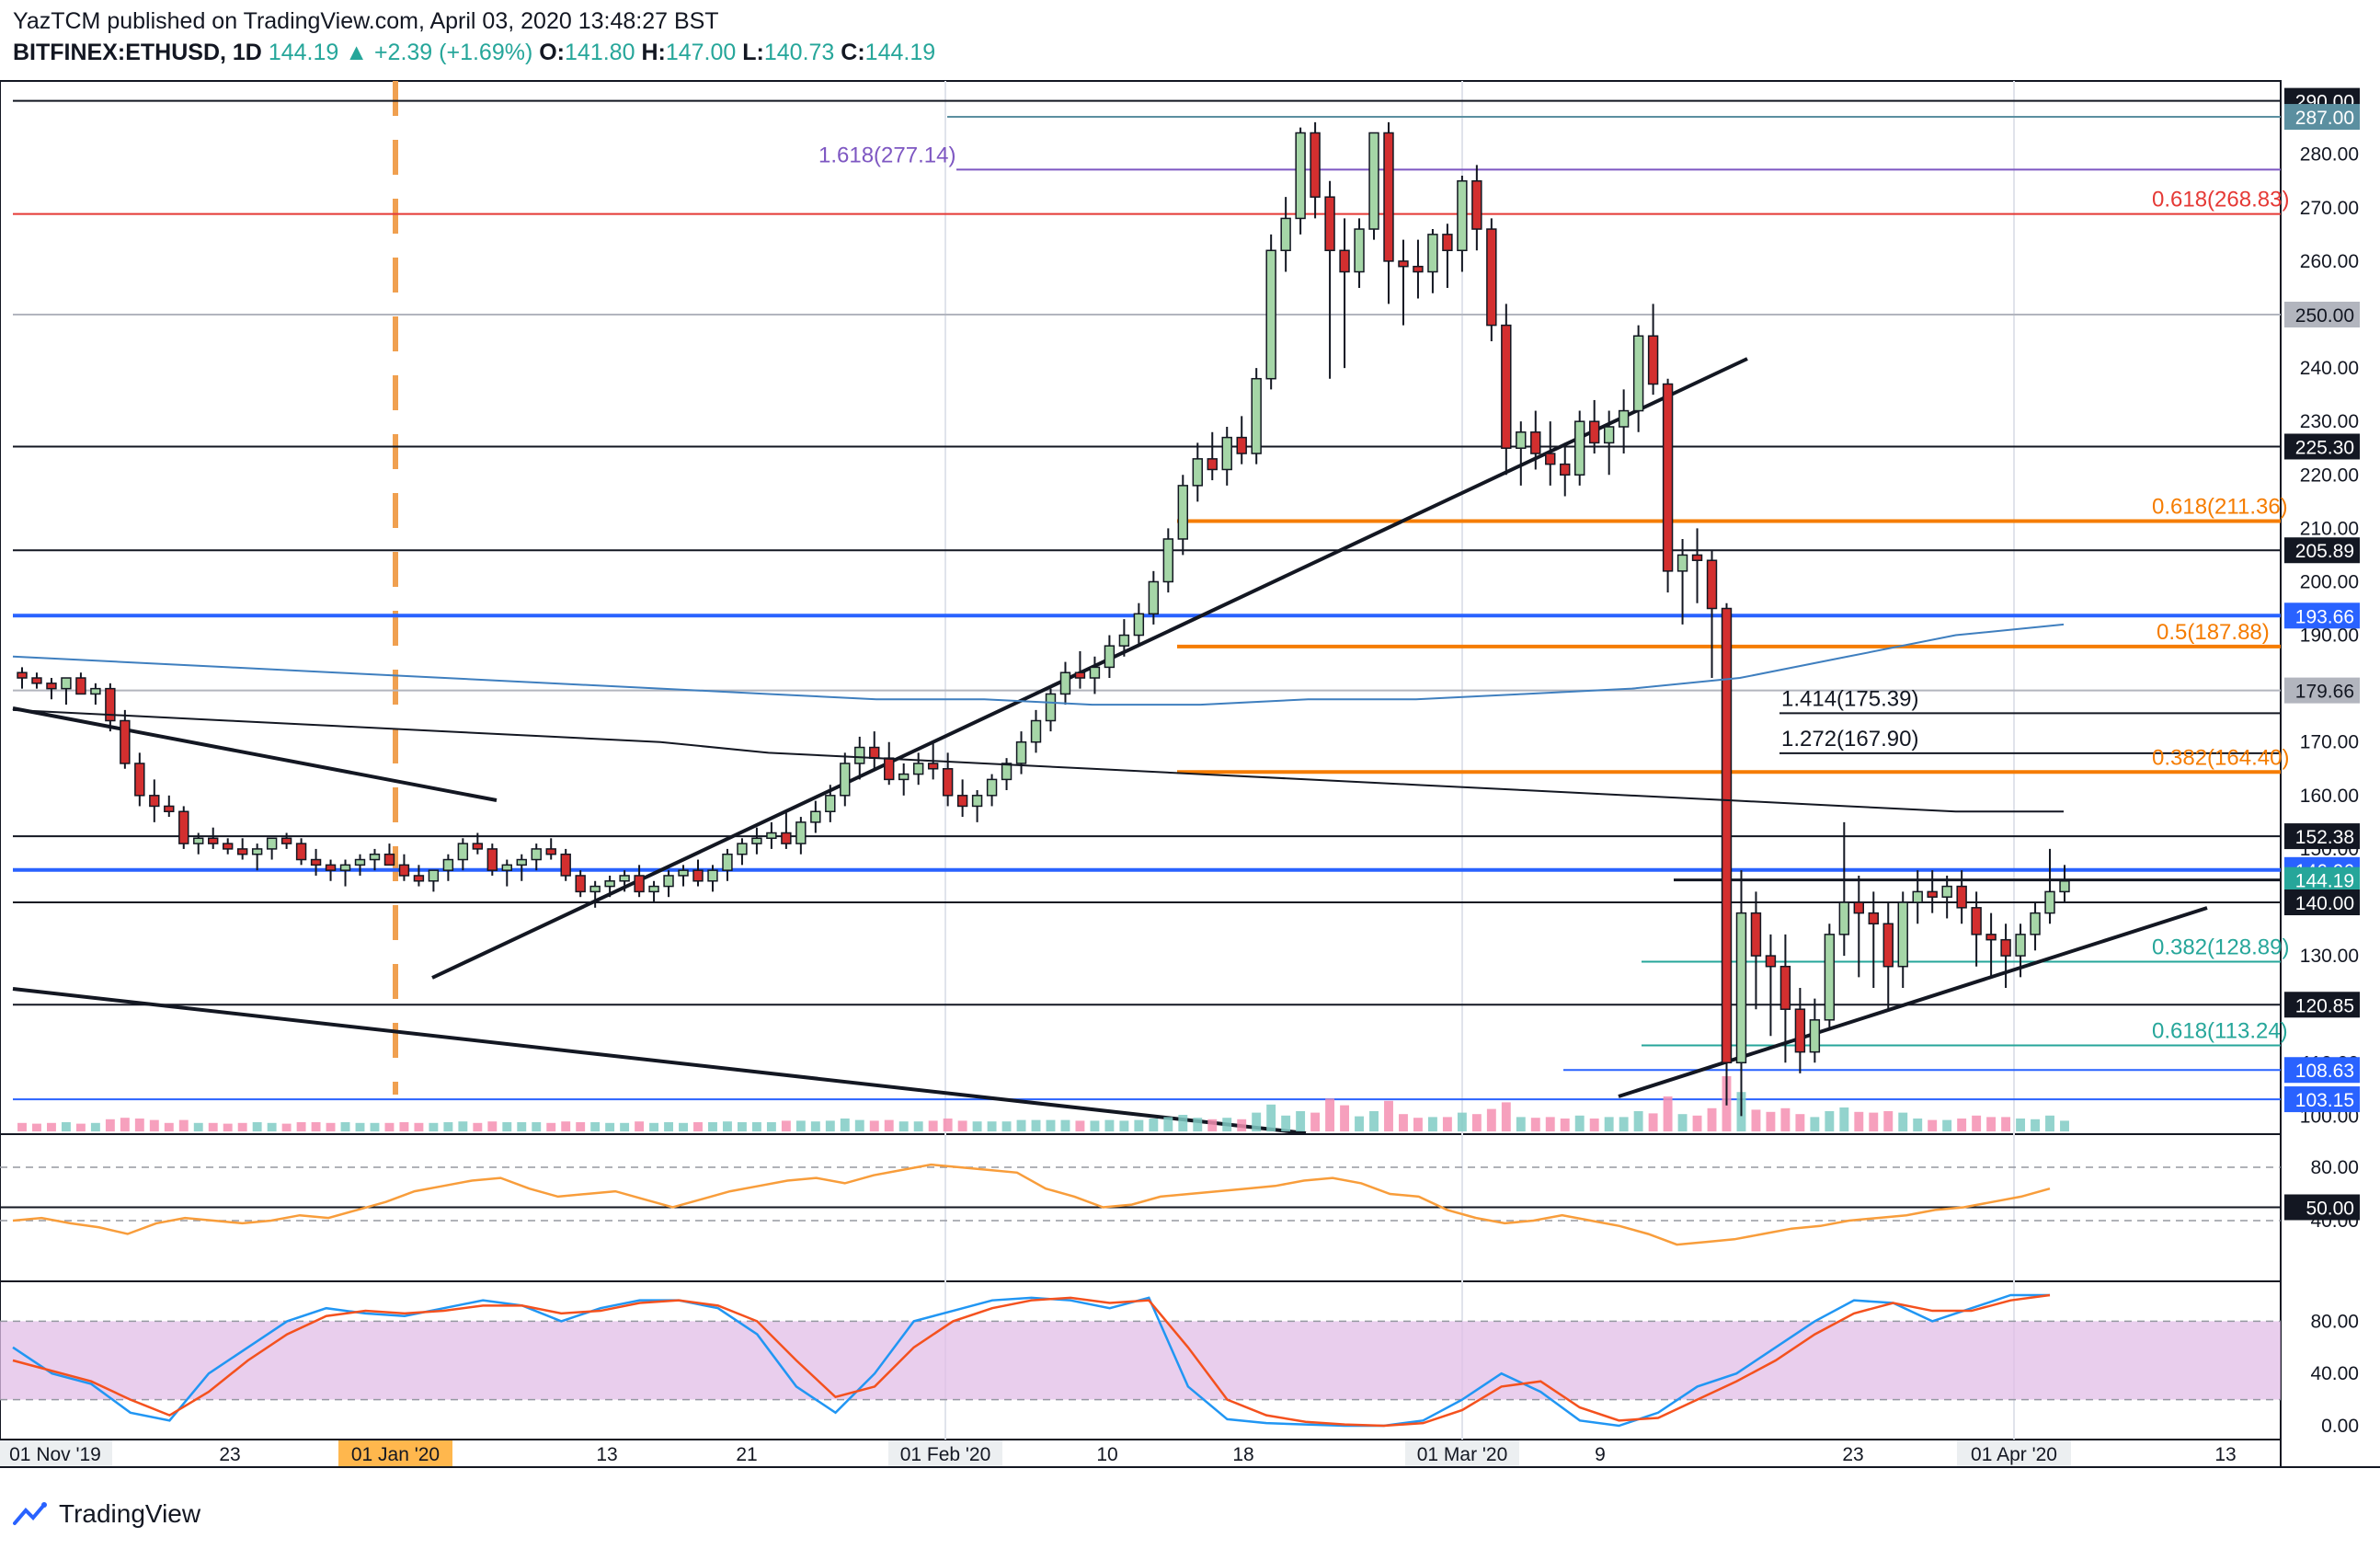  Describe the element at coordinates (2329, 582) in the screenshot. I see `price-tick-label: 200.00` at that location.